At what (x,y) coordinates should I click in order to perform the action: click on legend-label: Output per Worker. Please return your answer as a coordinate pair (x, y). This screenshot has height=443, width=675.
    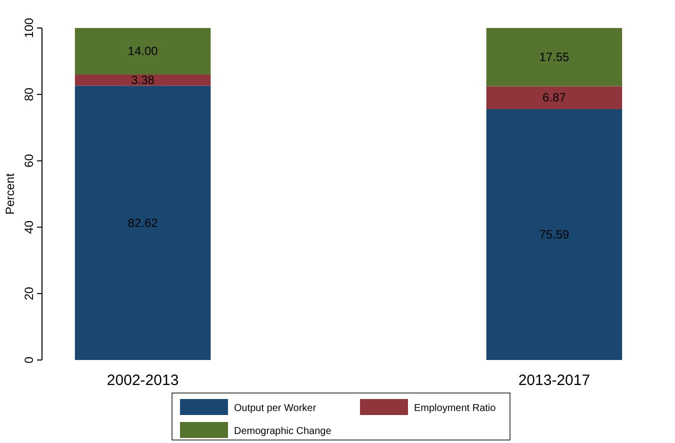
    Looking at the image, I should click on (275, 408).